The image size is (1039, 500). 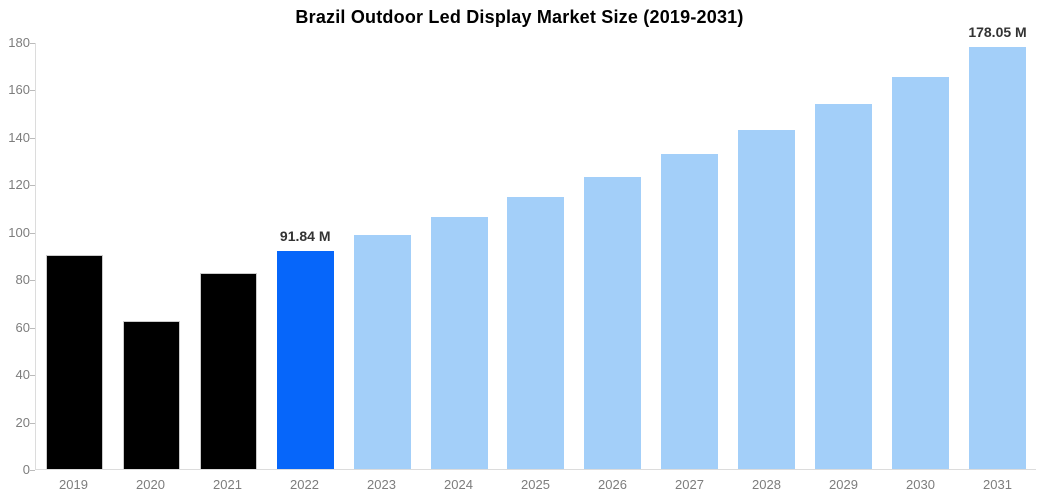 What do you see at coordinates (458, 484) in the screenshot?
I see `x-axis-label-2024: 2024` at bounding box center [458, 484].